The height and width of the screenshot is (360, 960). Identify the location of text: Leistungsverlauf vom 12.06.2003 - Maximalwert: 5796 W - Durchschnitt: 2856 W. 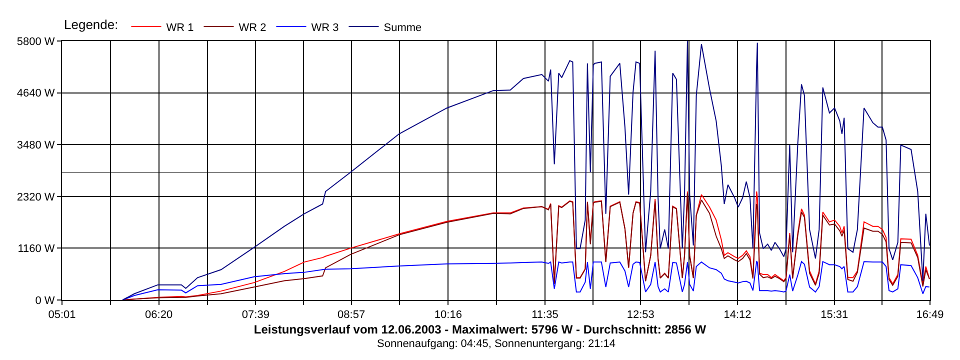
(480, 329).